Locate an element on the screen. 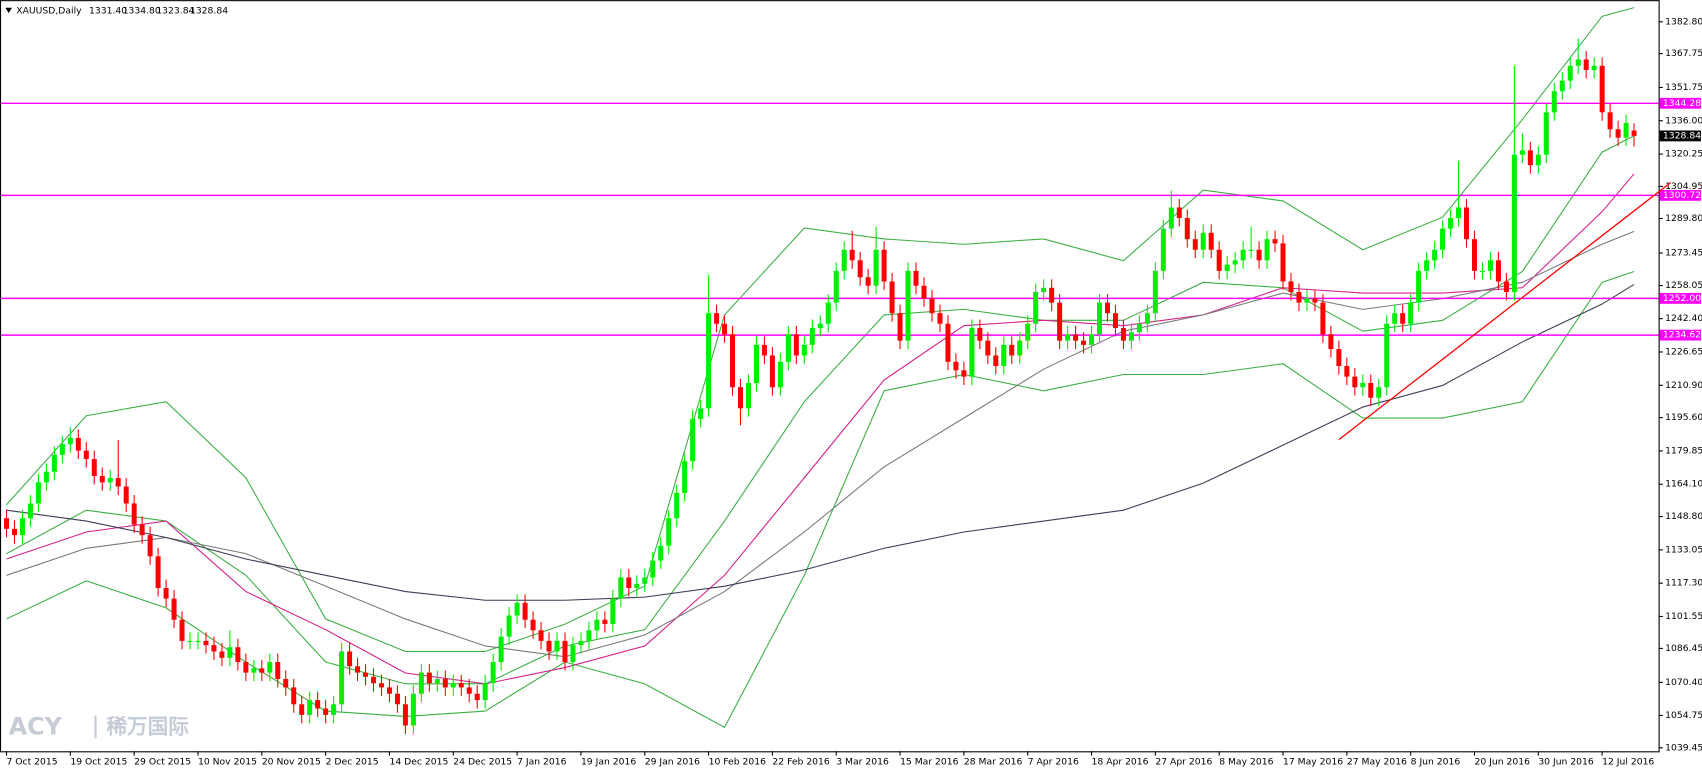  x-tick-label: 19 Oct 2015 is located at coordinates (98, 762).